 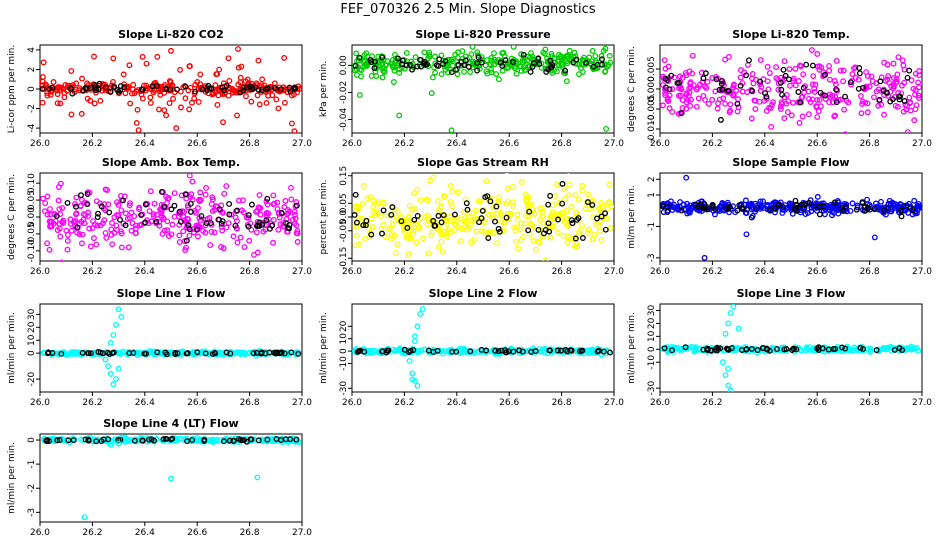 What do you see at coordinates (652, 226) in the screenshot?
I see `y-tick-label: -1` at bounding box center [652, 226].